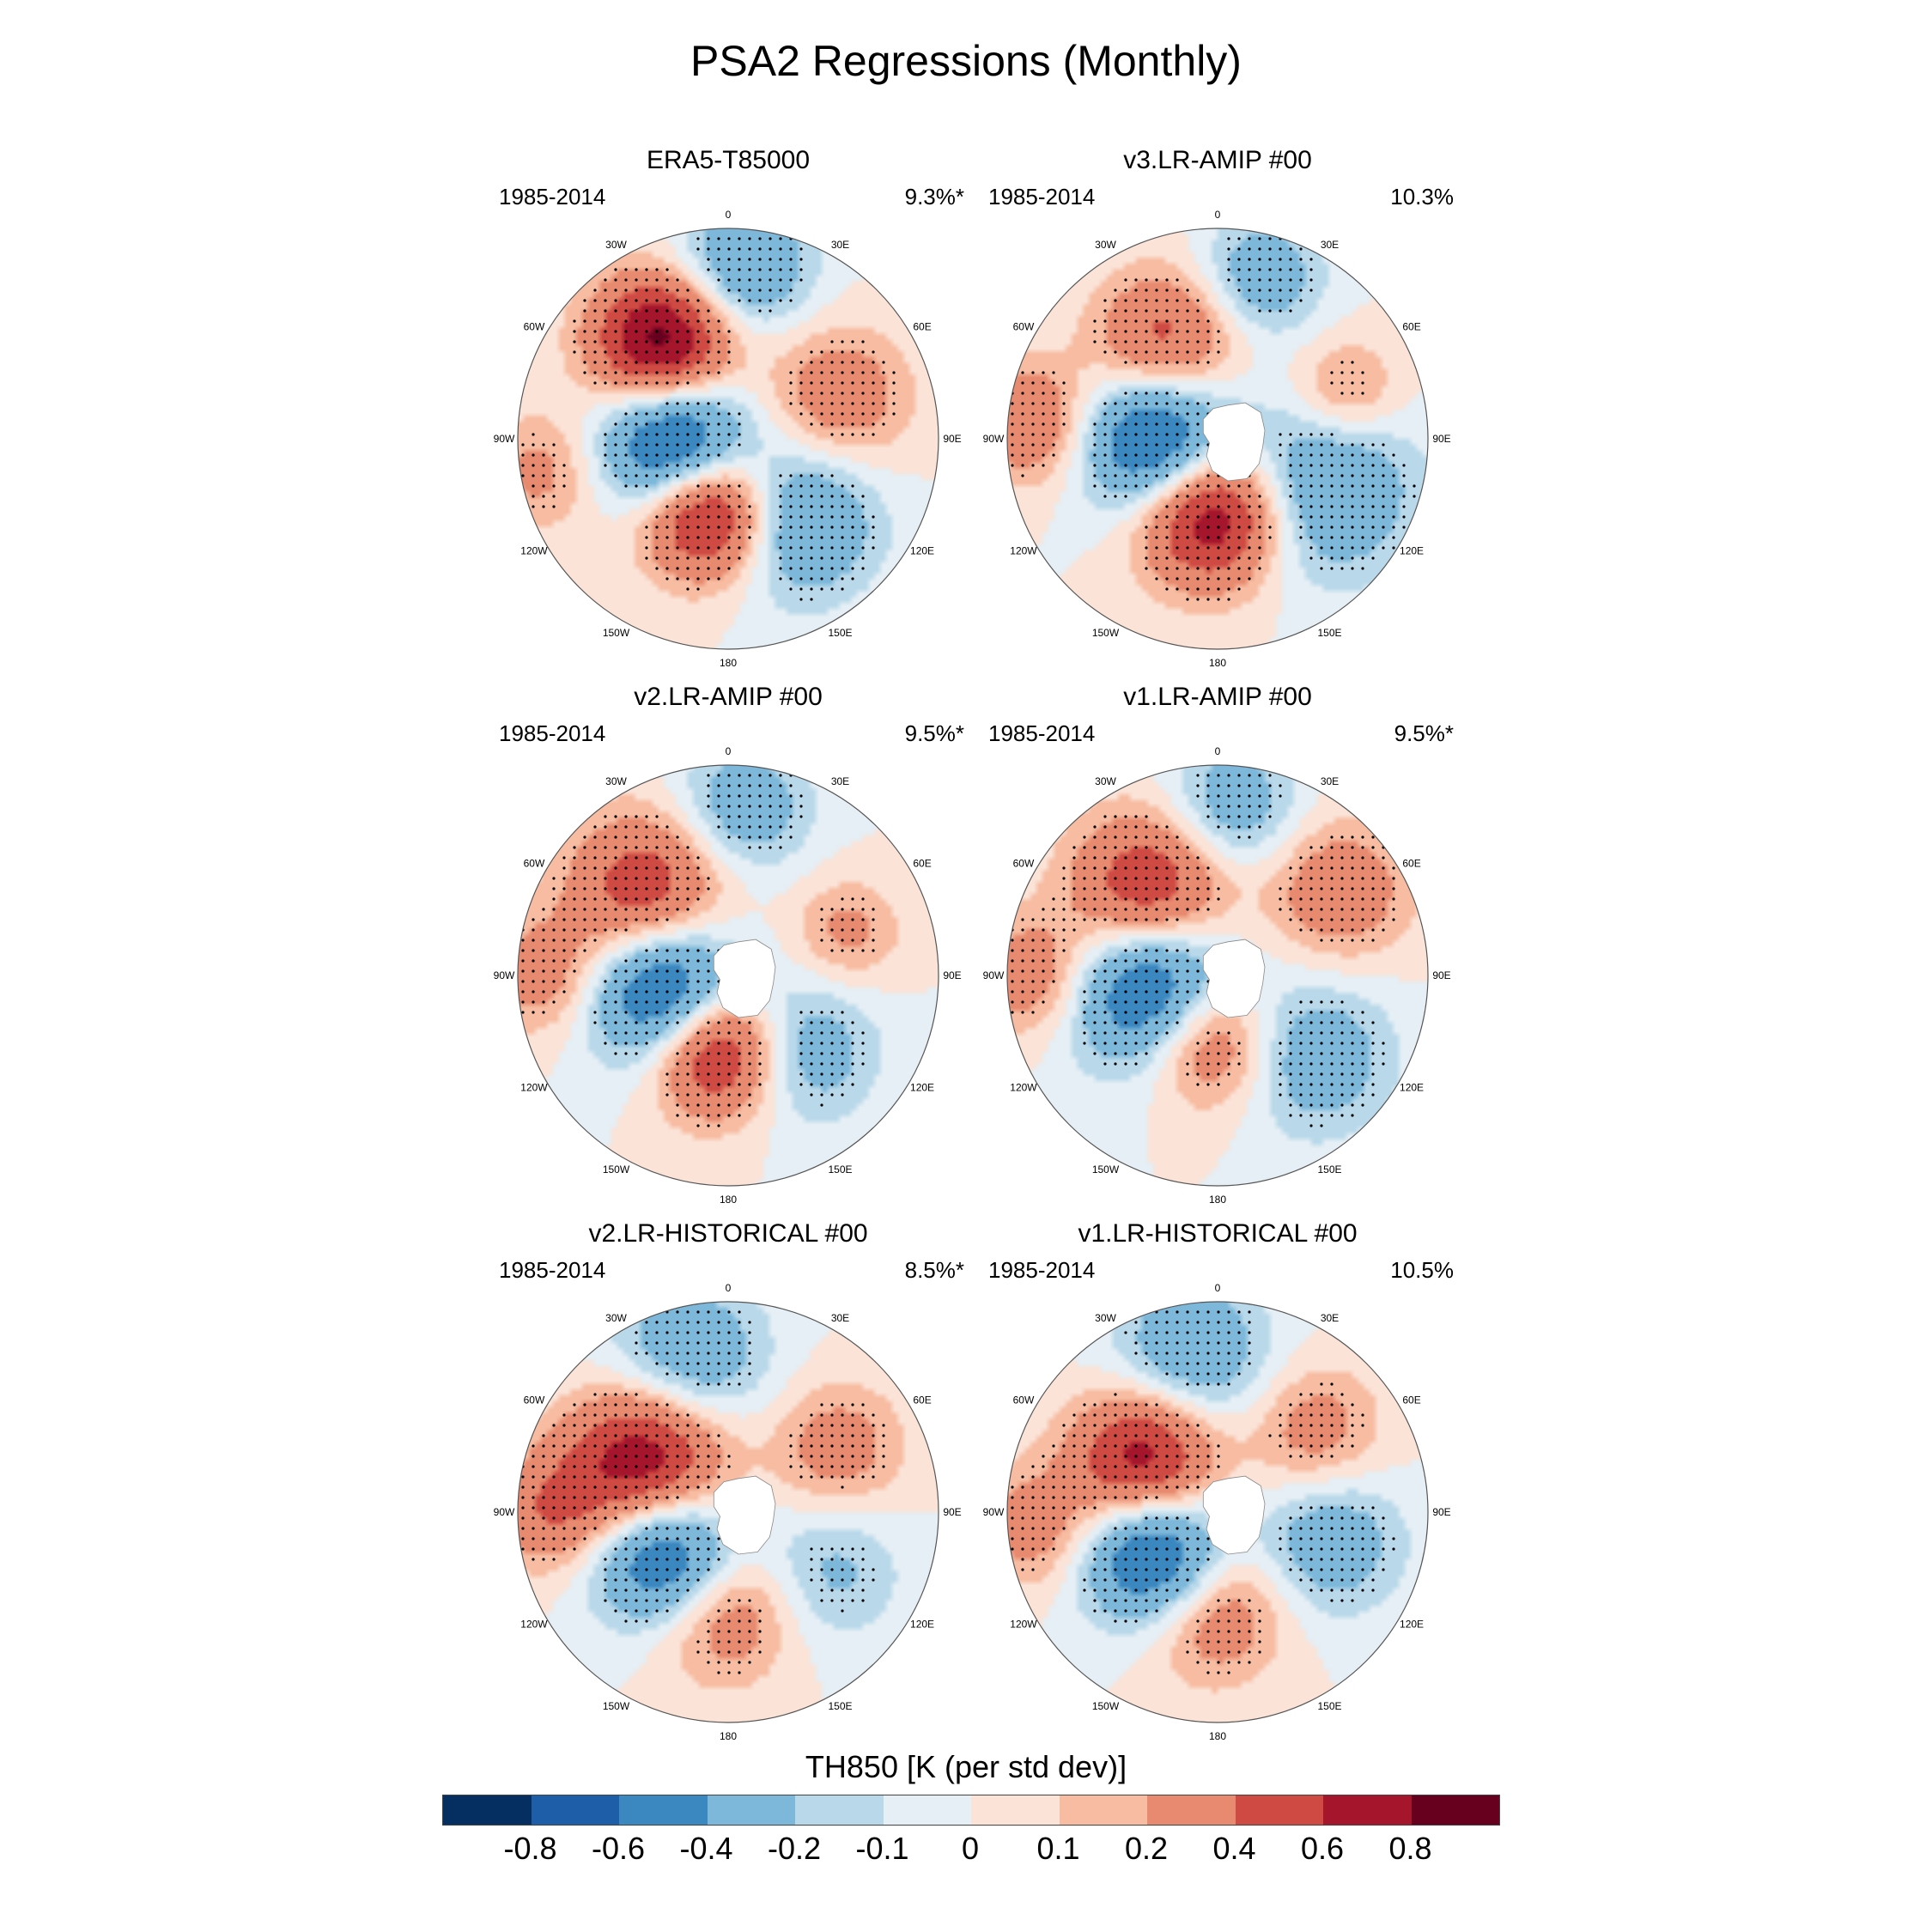 Image resolution: width=1932 pixels, height=1932 pixels. What do you see at coordinates (1411, 327) in the screenshot?
I see `longitude-label: 60E` at bounding box center [1411, 327].